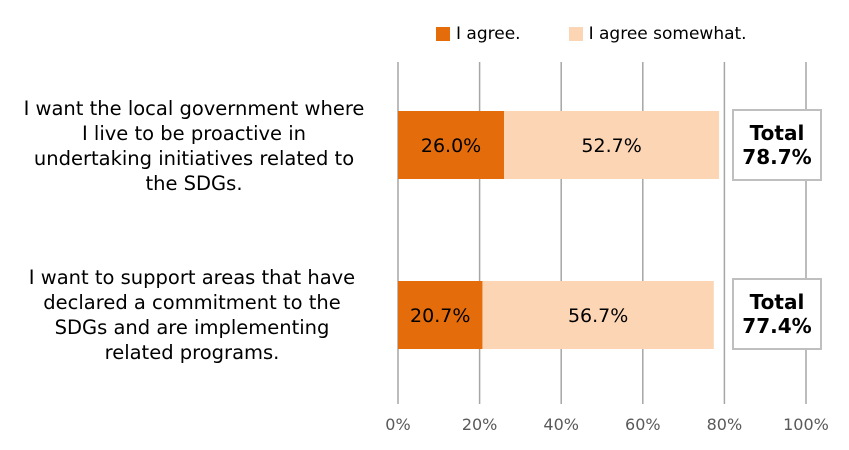 This screenshot has width=849, height=450. I want to click on legend-item-agree-somewhat: I agree somewhat., so click(657, 34).